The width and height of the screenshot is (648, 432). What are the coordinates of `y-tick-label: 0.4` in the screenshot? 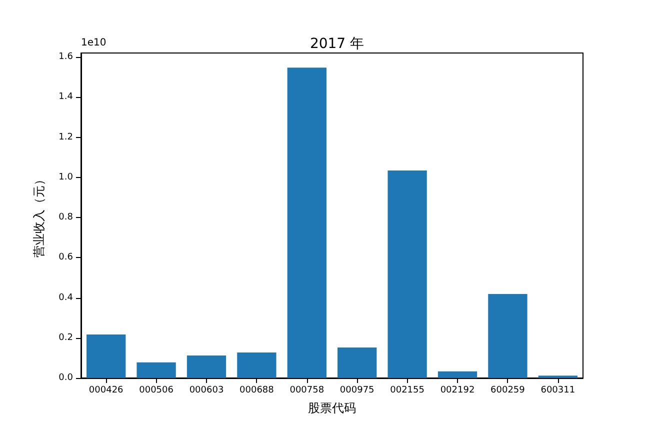 It's located at (66, 297).